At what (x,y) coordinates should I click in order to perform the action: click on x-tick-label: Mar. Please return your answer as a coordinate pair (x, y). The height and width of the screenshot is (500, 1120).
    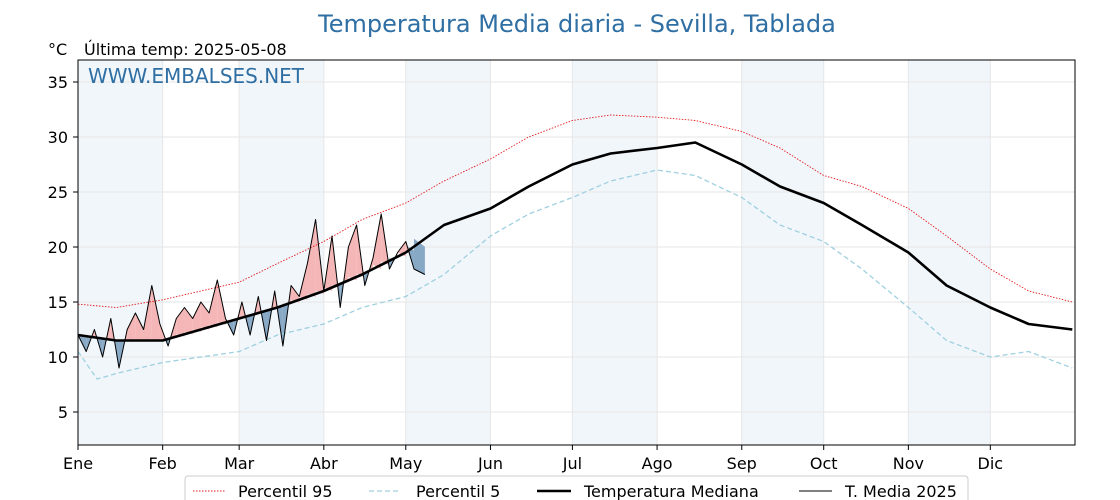
    Looking at the image, I should click on (239, 463).